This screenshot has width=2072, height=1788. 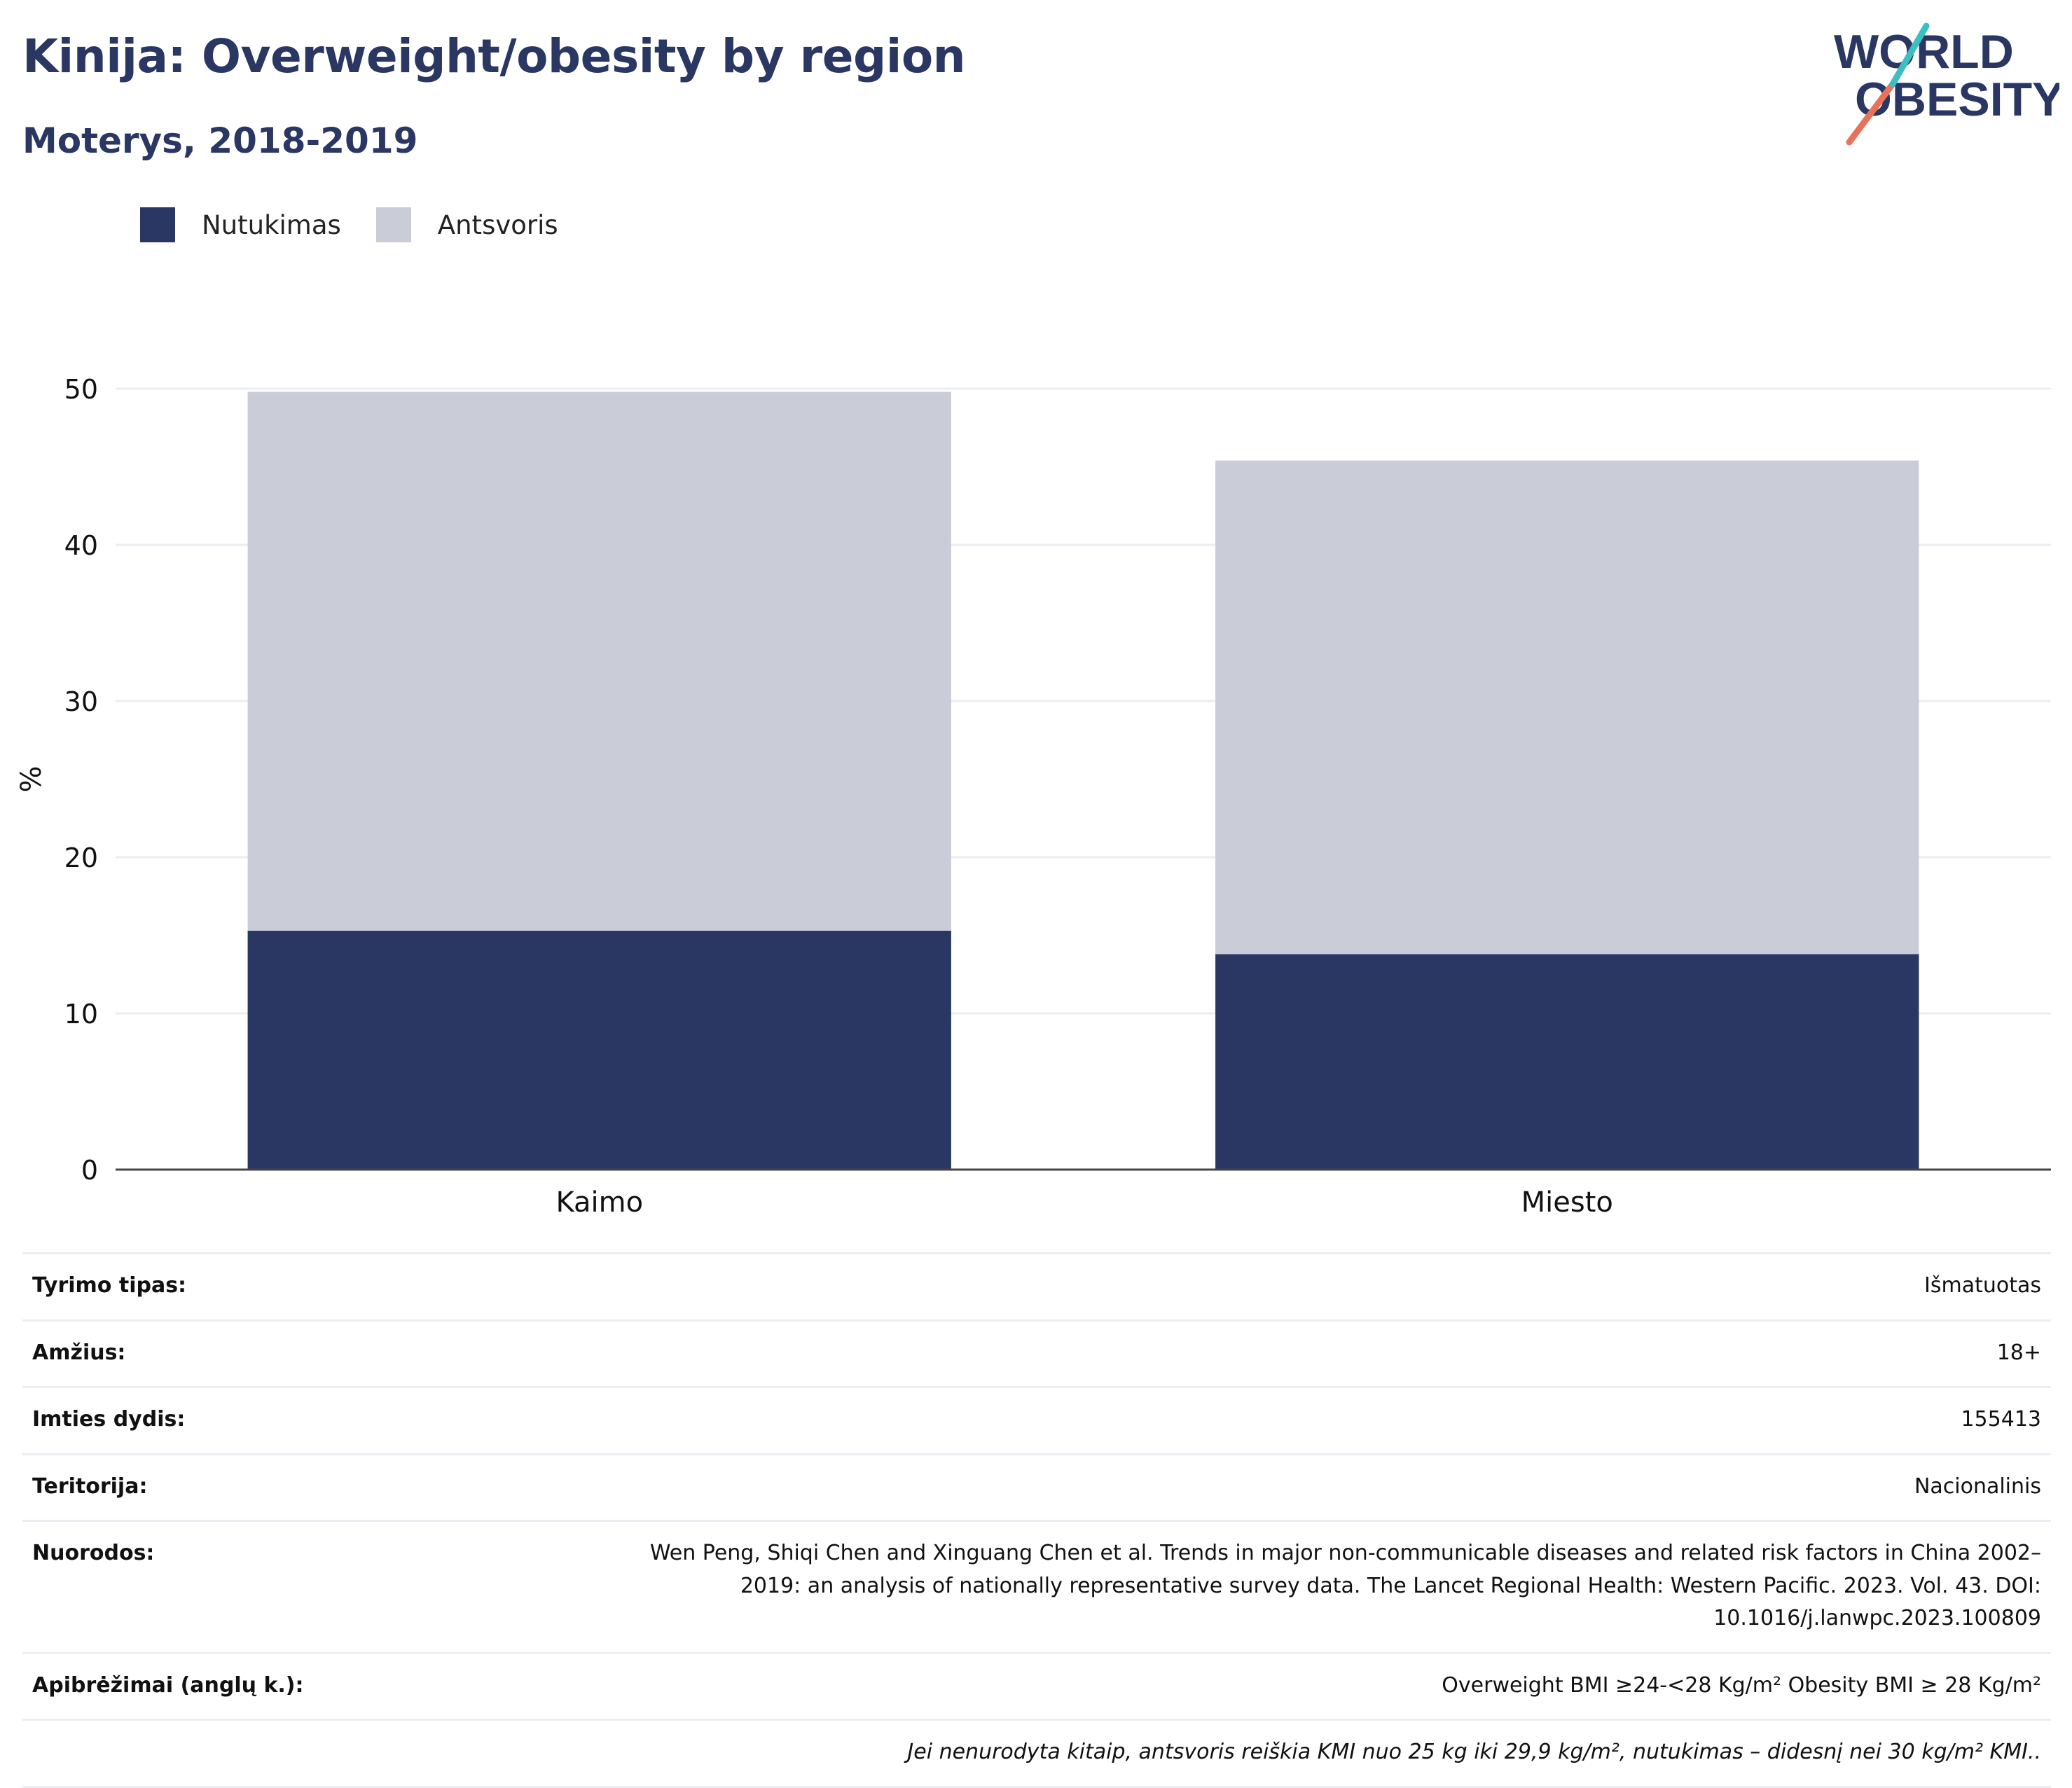 What do you see at coordinates (1334, 1420) in the screenshot?
I see `info-value: 155413` at bounding box center [1334, 1420].